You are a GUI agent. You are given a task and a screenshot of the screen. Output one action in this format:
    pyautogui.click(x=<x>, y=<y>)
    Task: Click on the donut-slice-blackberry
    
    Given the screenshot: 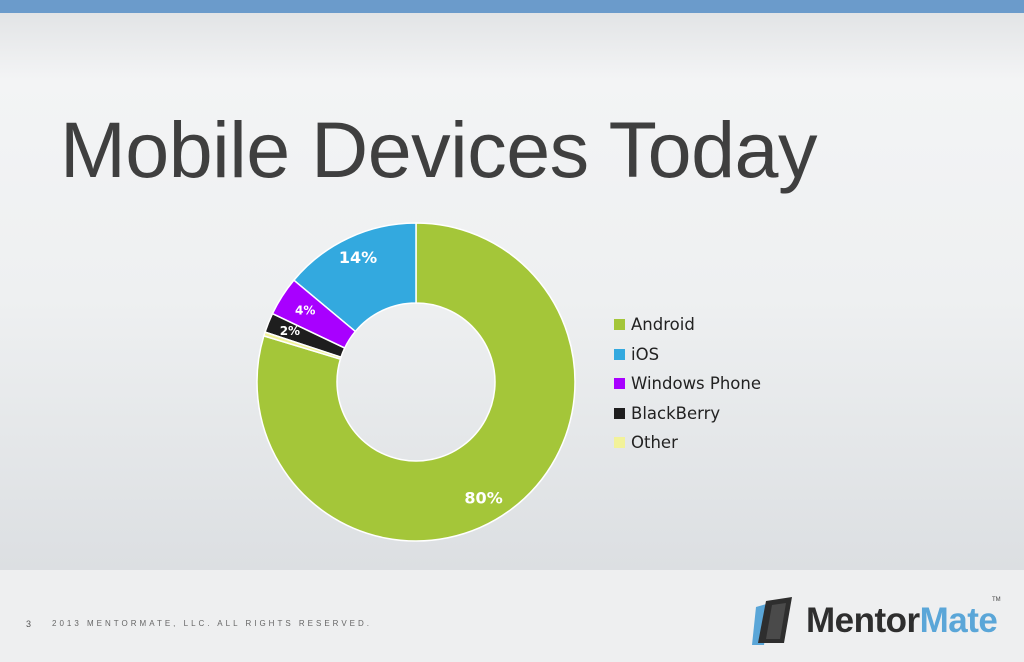 What is the action you would take?
    pyautogui.click(x=305, y=335)
    